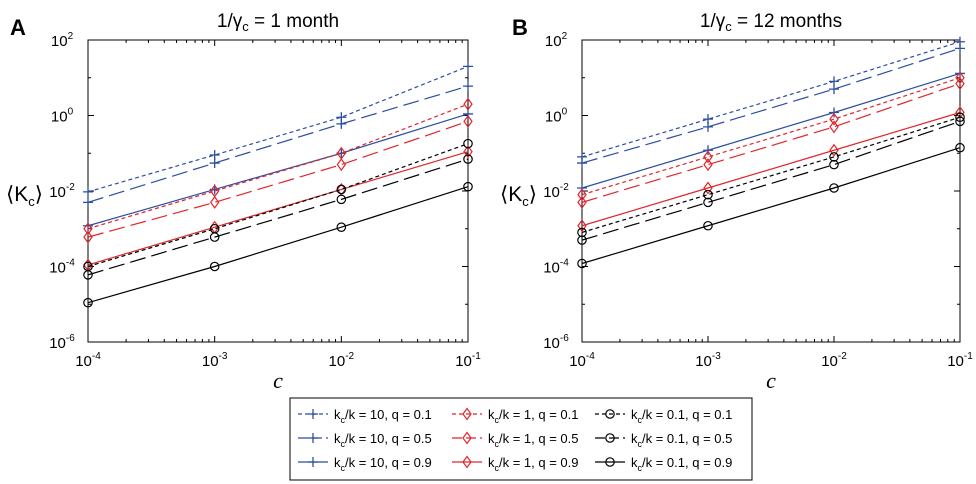  I want to click on legend-box, so click(521, 439).